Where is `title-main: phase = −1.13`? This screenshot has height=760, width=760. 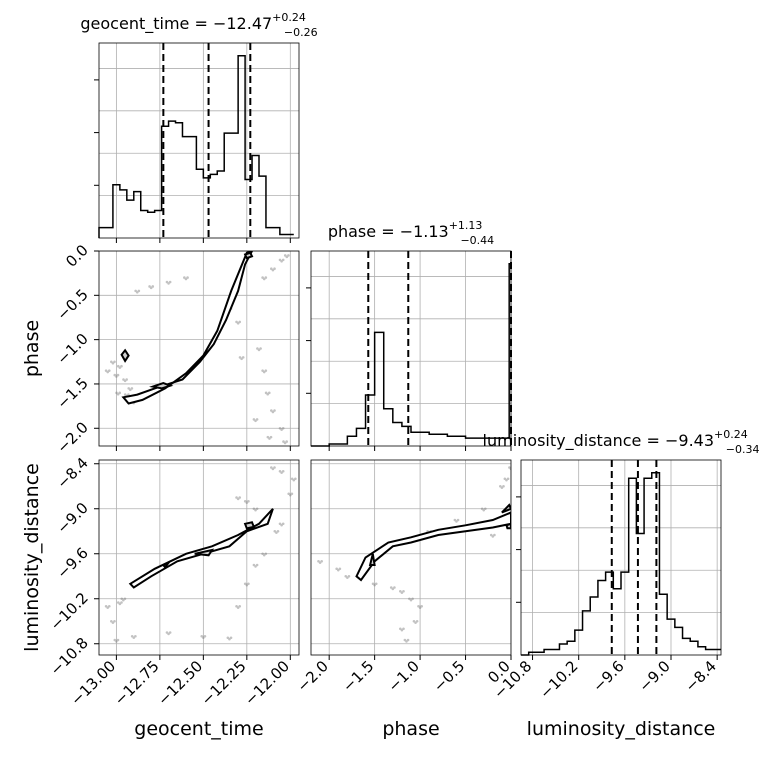 title-main: phase = −1.13 is located at coordinates (388, 231).